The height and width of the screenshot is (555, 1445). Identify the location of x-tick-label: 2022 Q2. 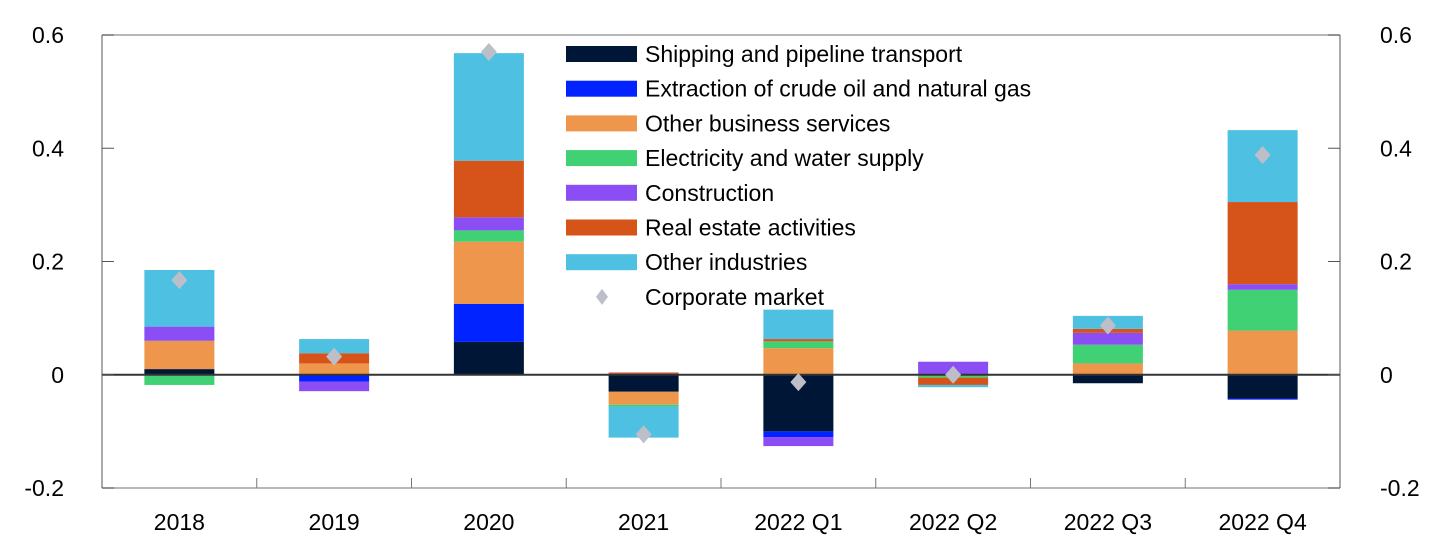
(953, 522).